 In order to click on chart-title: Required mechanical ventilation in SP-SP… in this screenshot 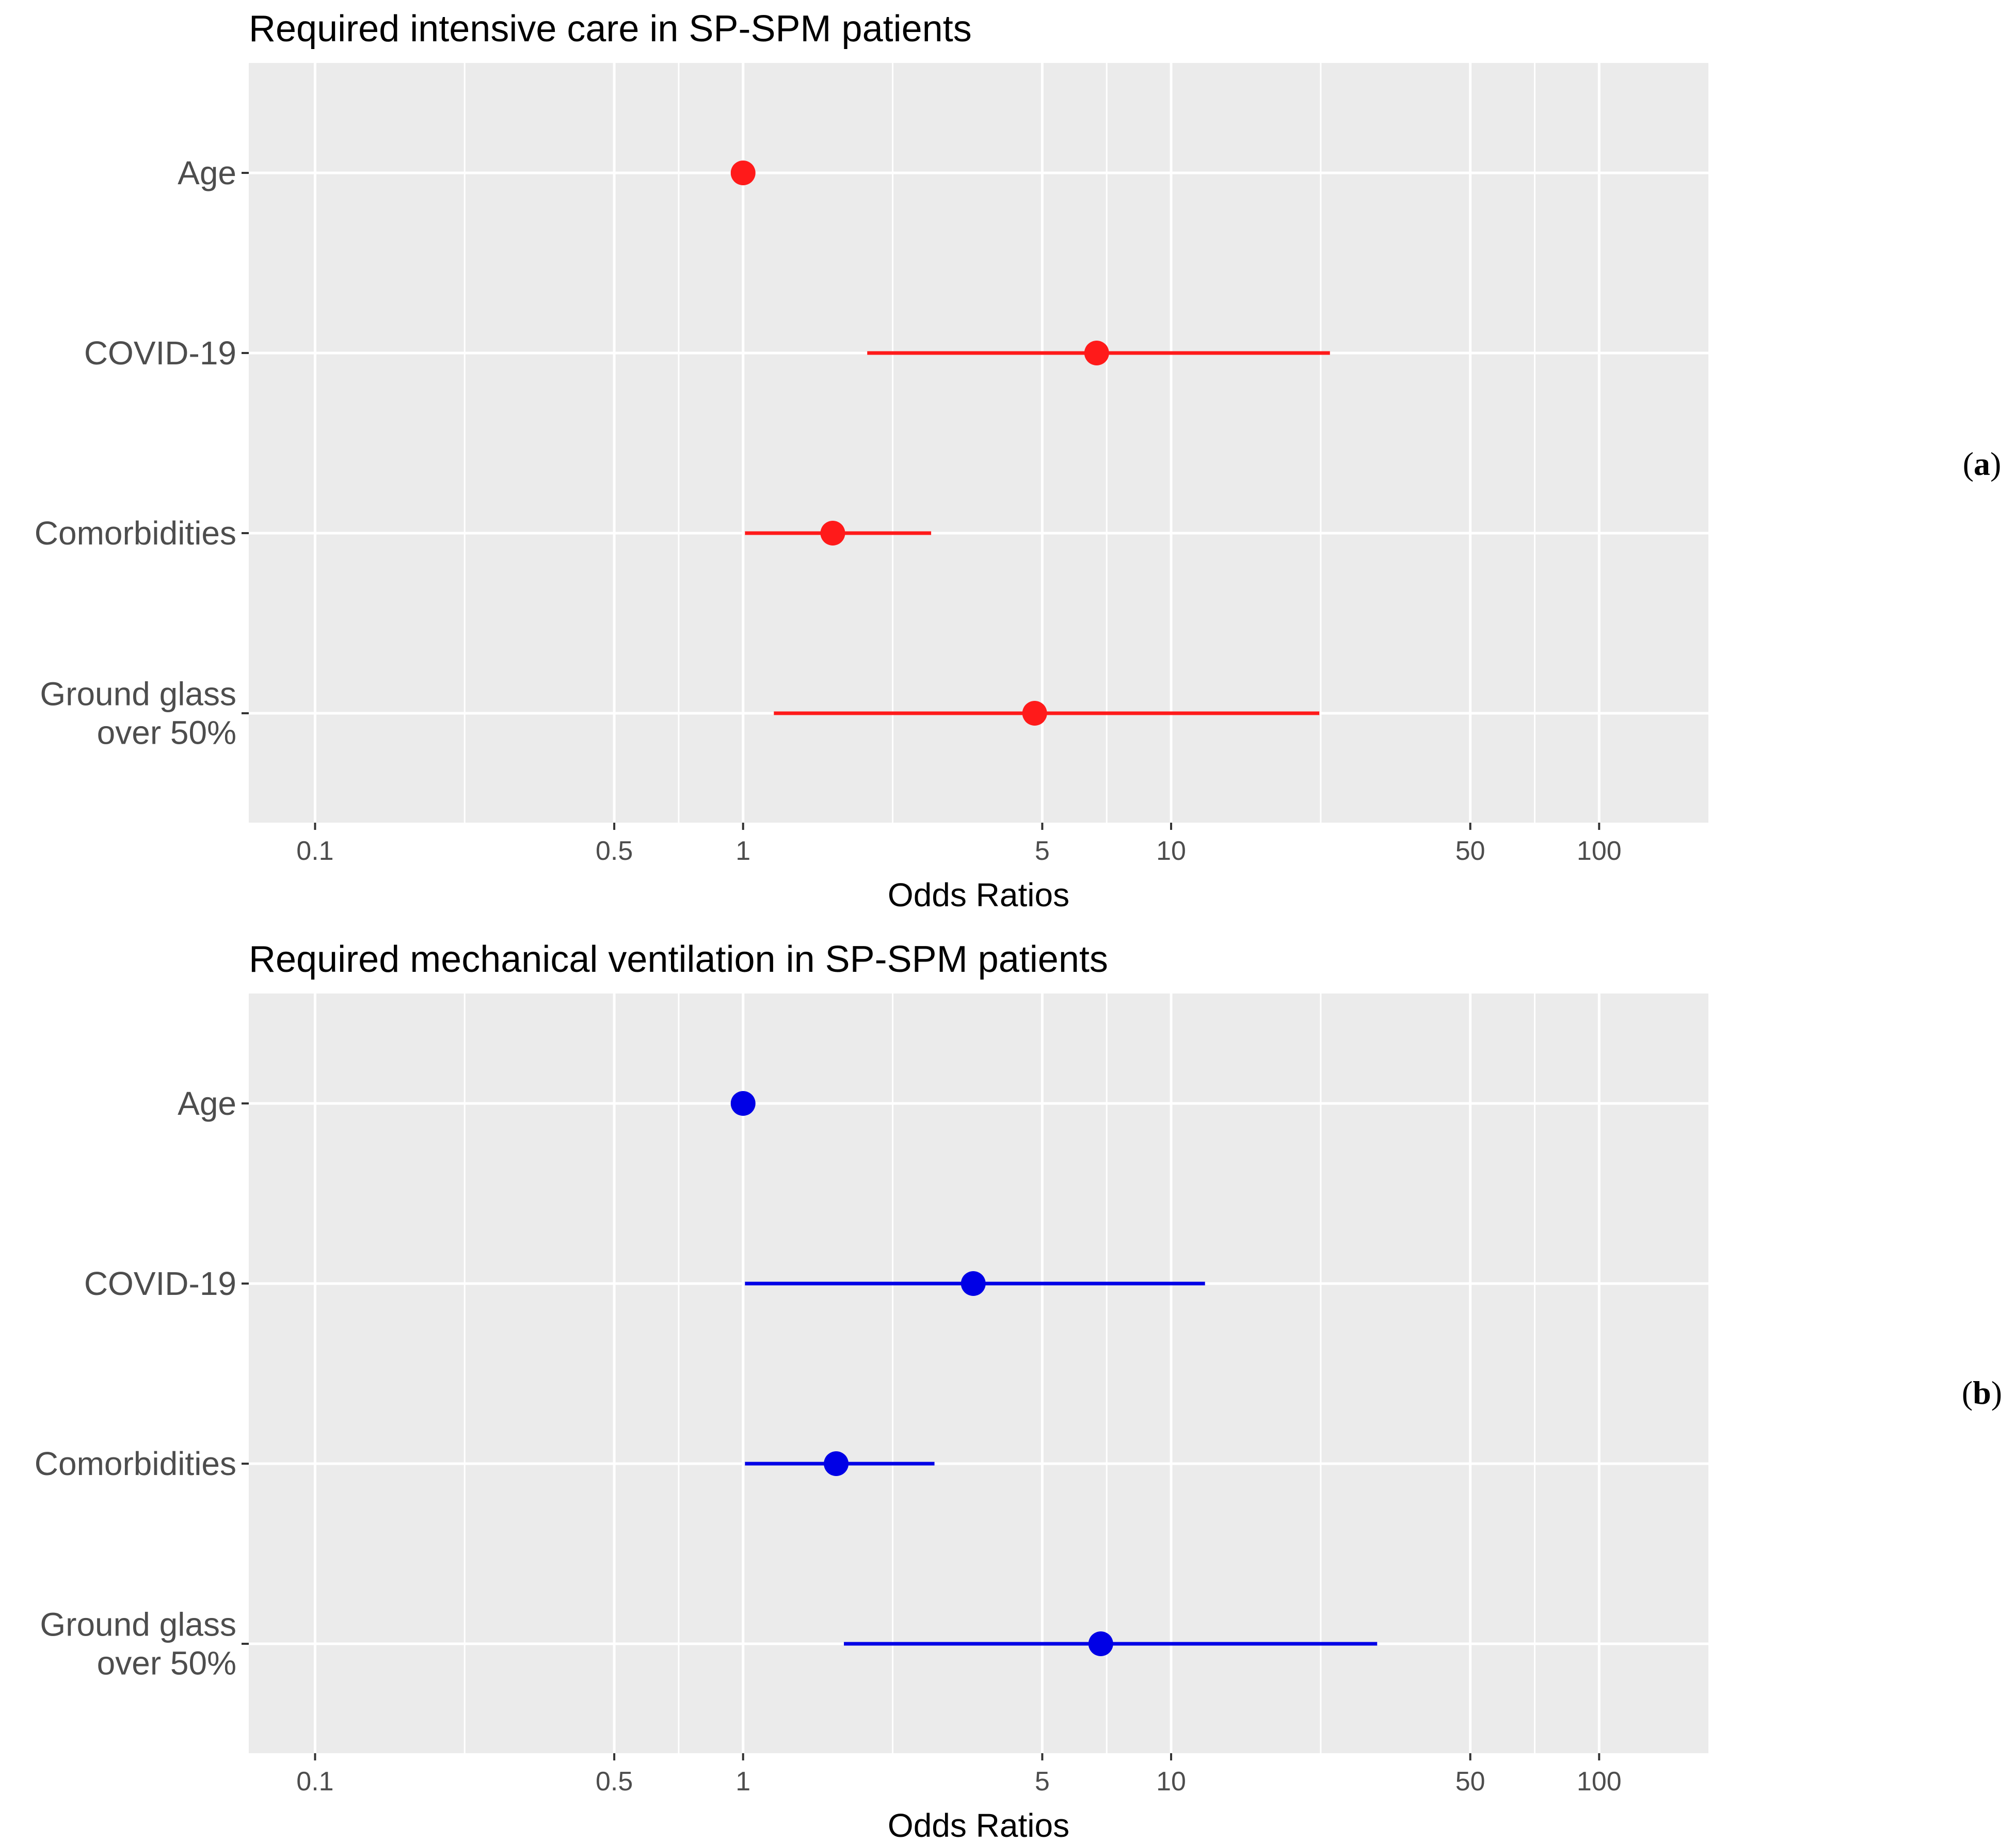, I will do `click(678, 960)`.